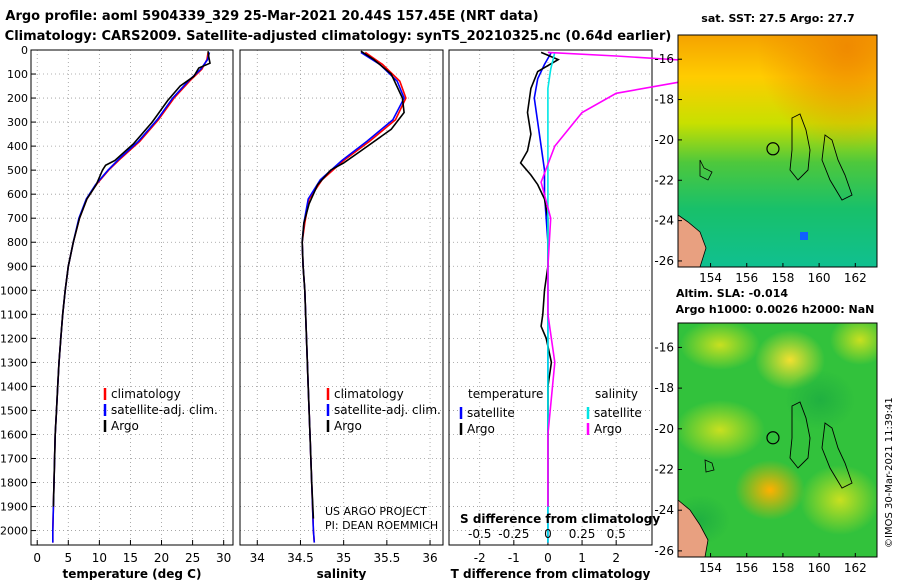 The width and height of the screenshot is (900, 580). Describe the element at coordinates (17, 74) in the screenshot. I see `y-tick-label: 100` at that location.